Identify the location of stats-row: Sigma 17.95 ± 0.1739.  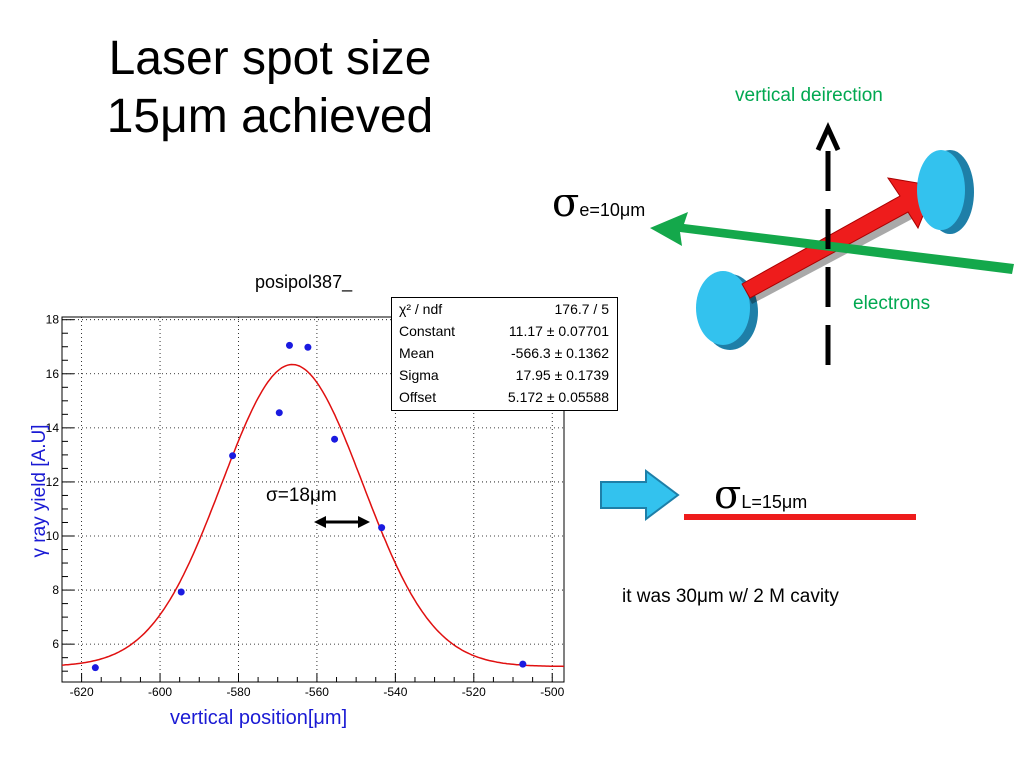
(504, 375).